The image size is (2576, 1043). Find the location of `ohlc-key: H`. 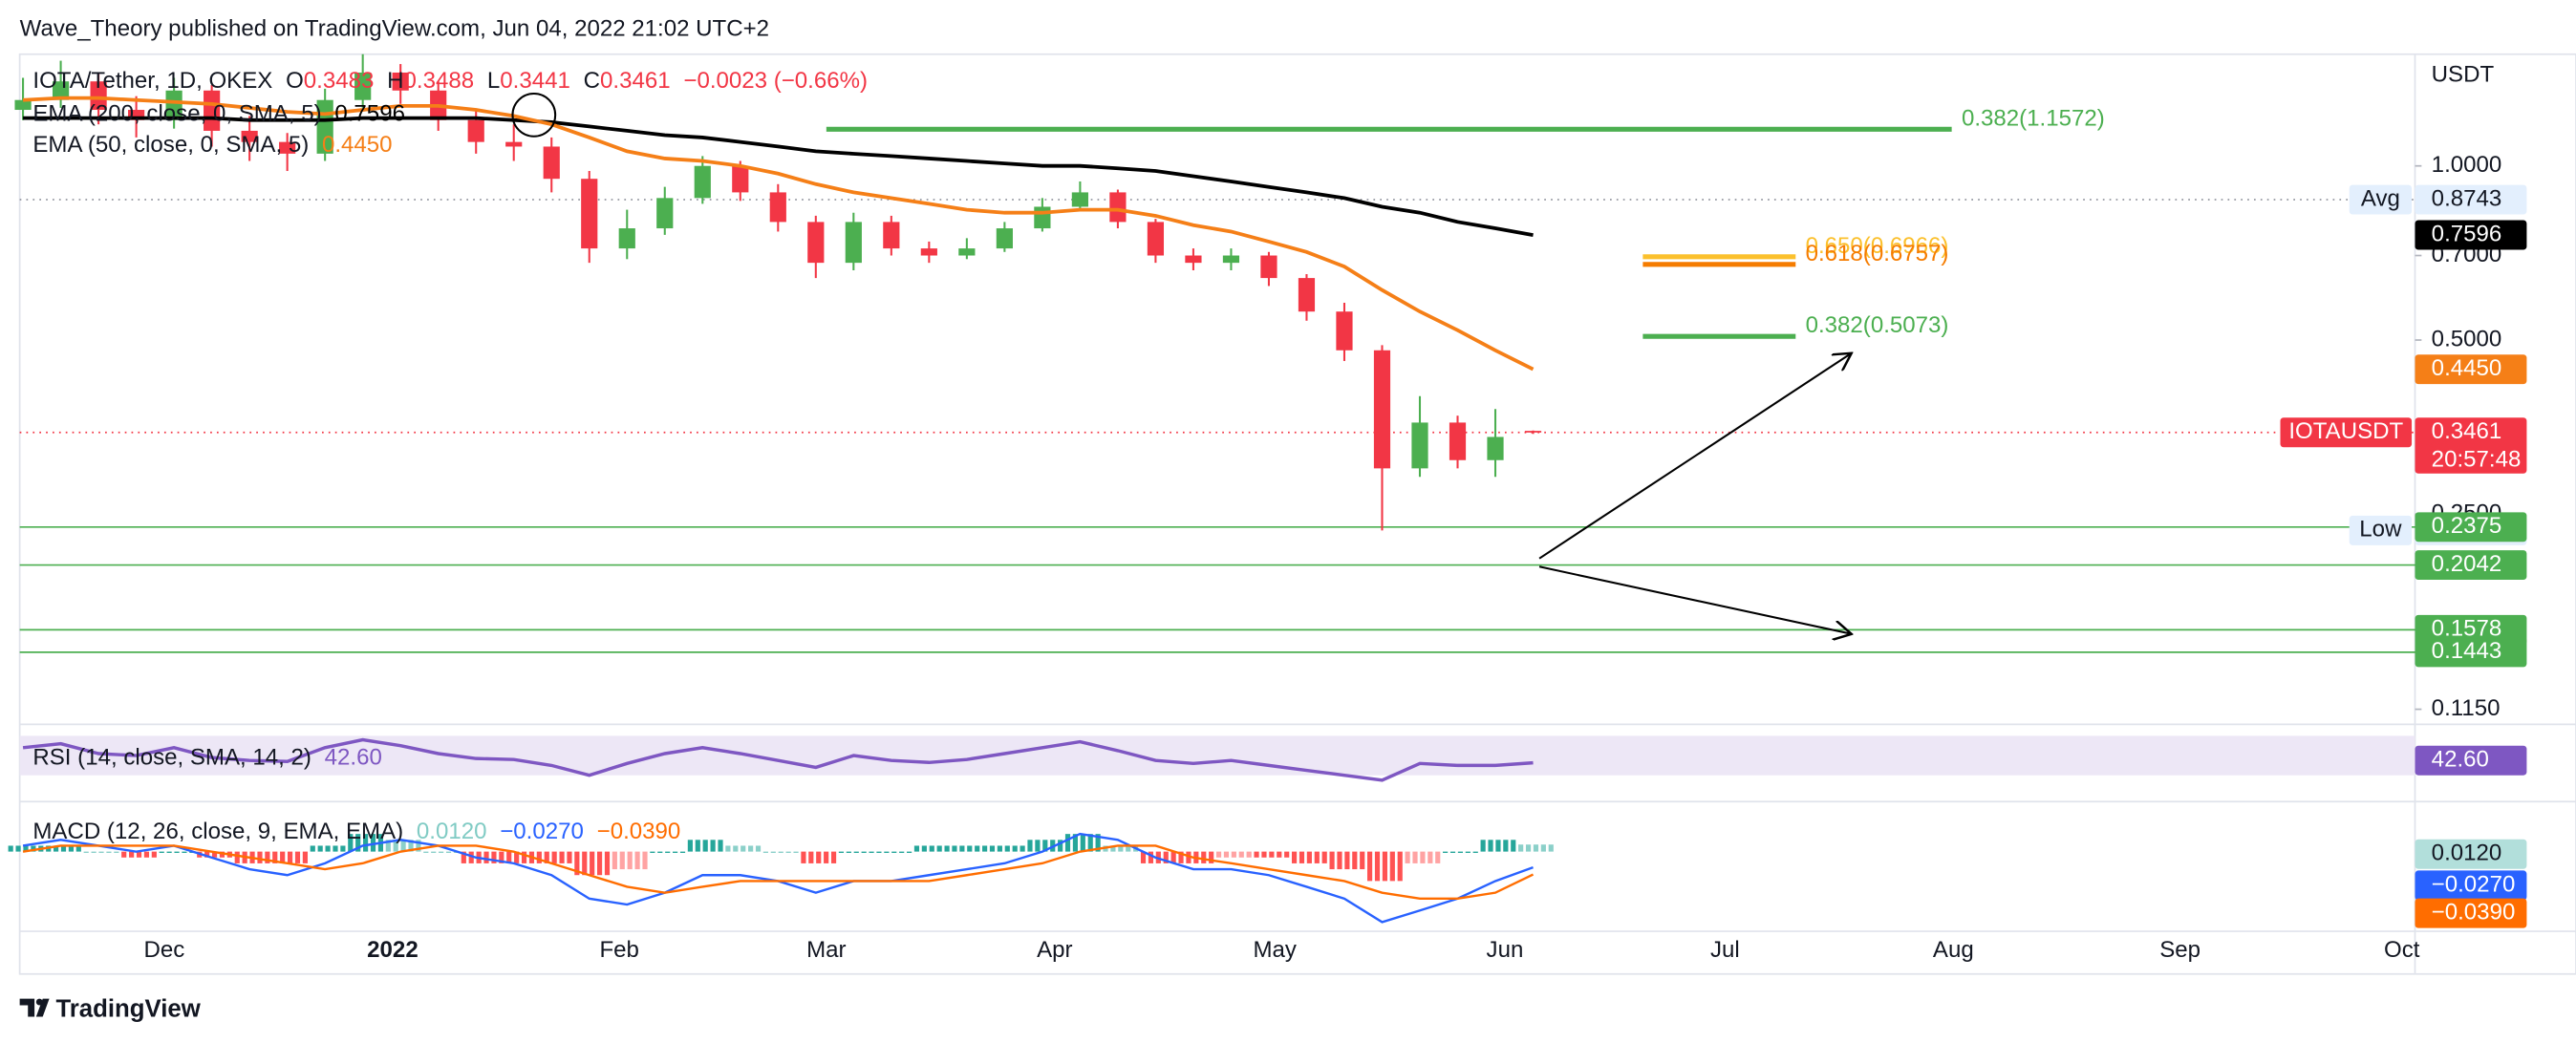

ohlc-key: H is located at coordinates (395, 81).